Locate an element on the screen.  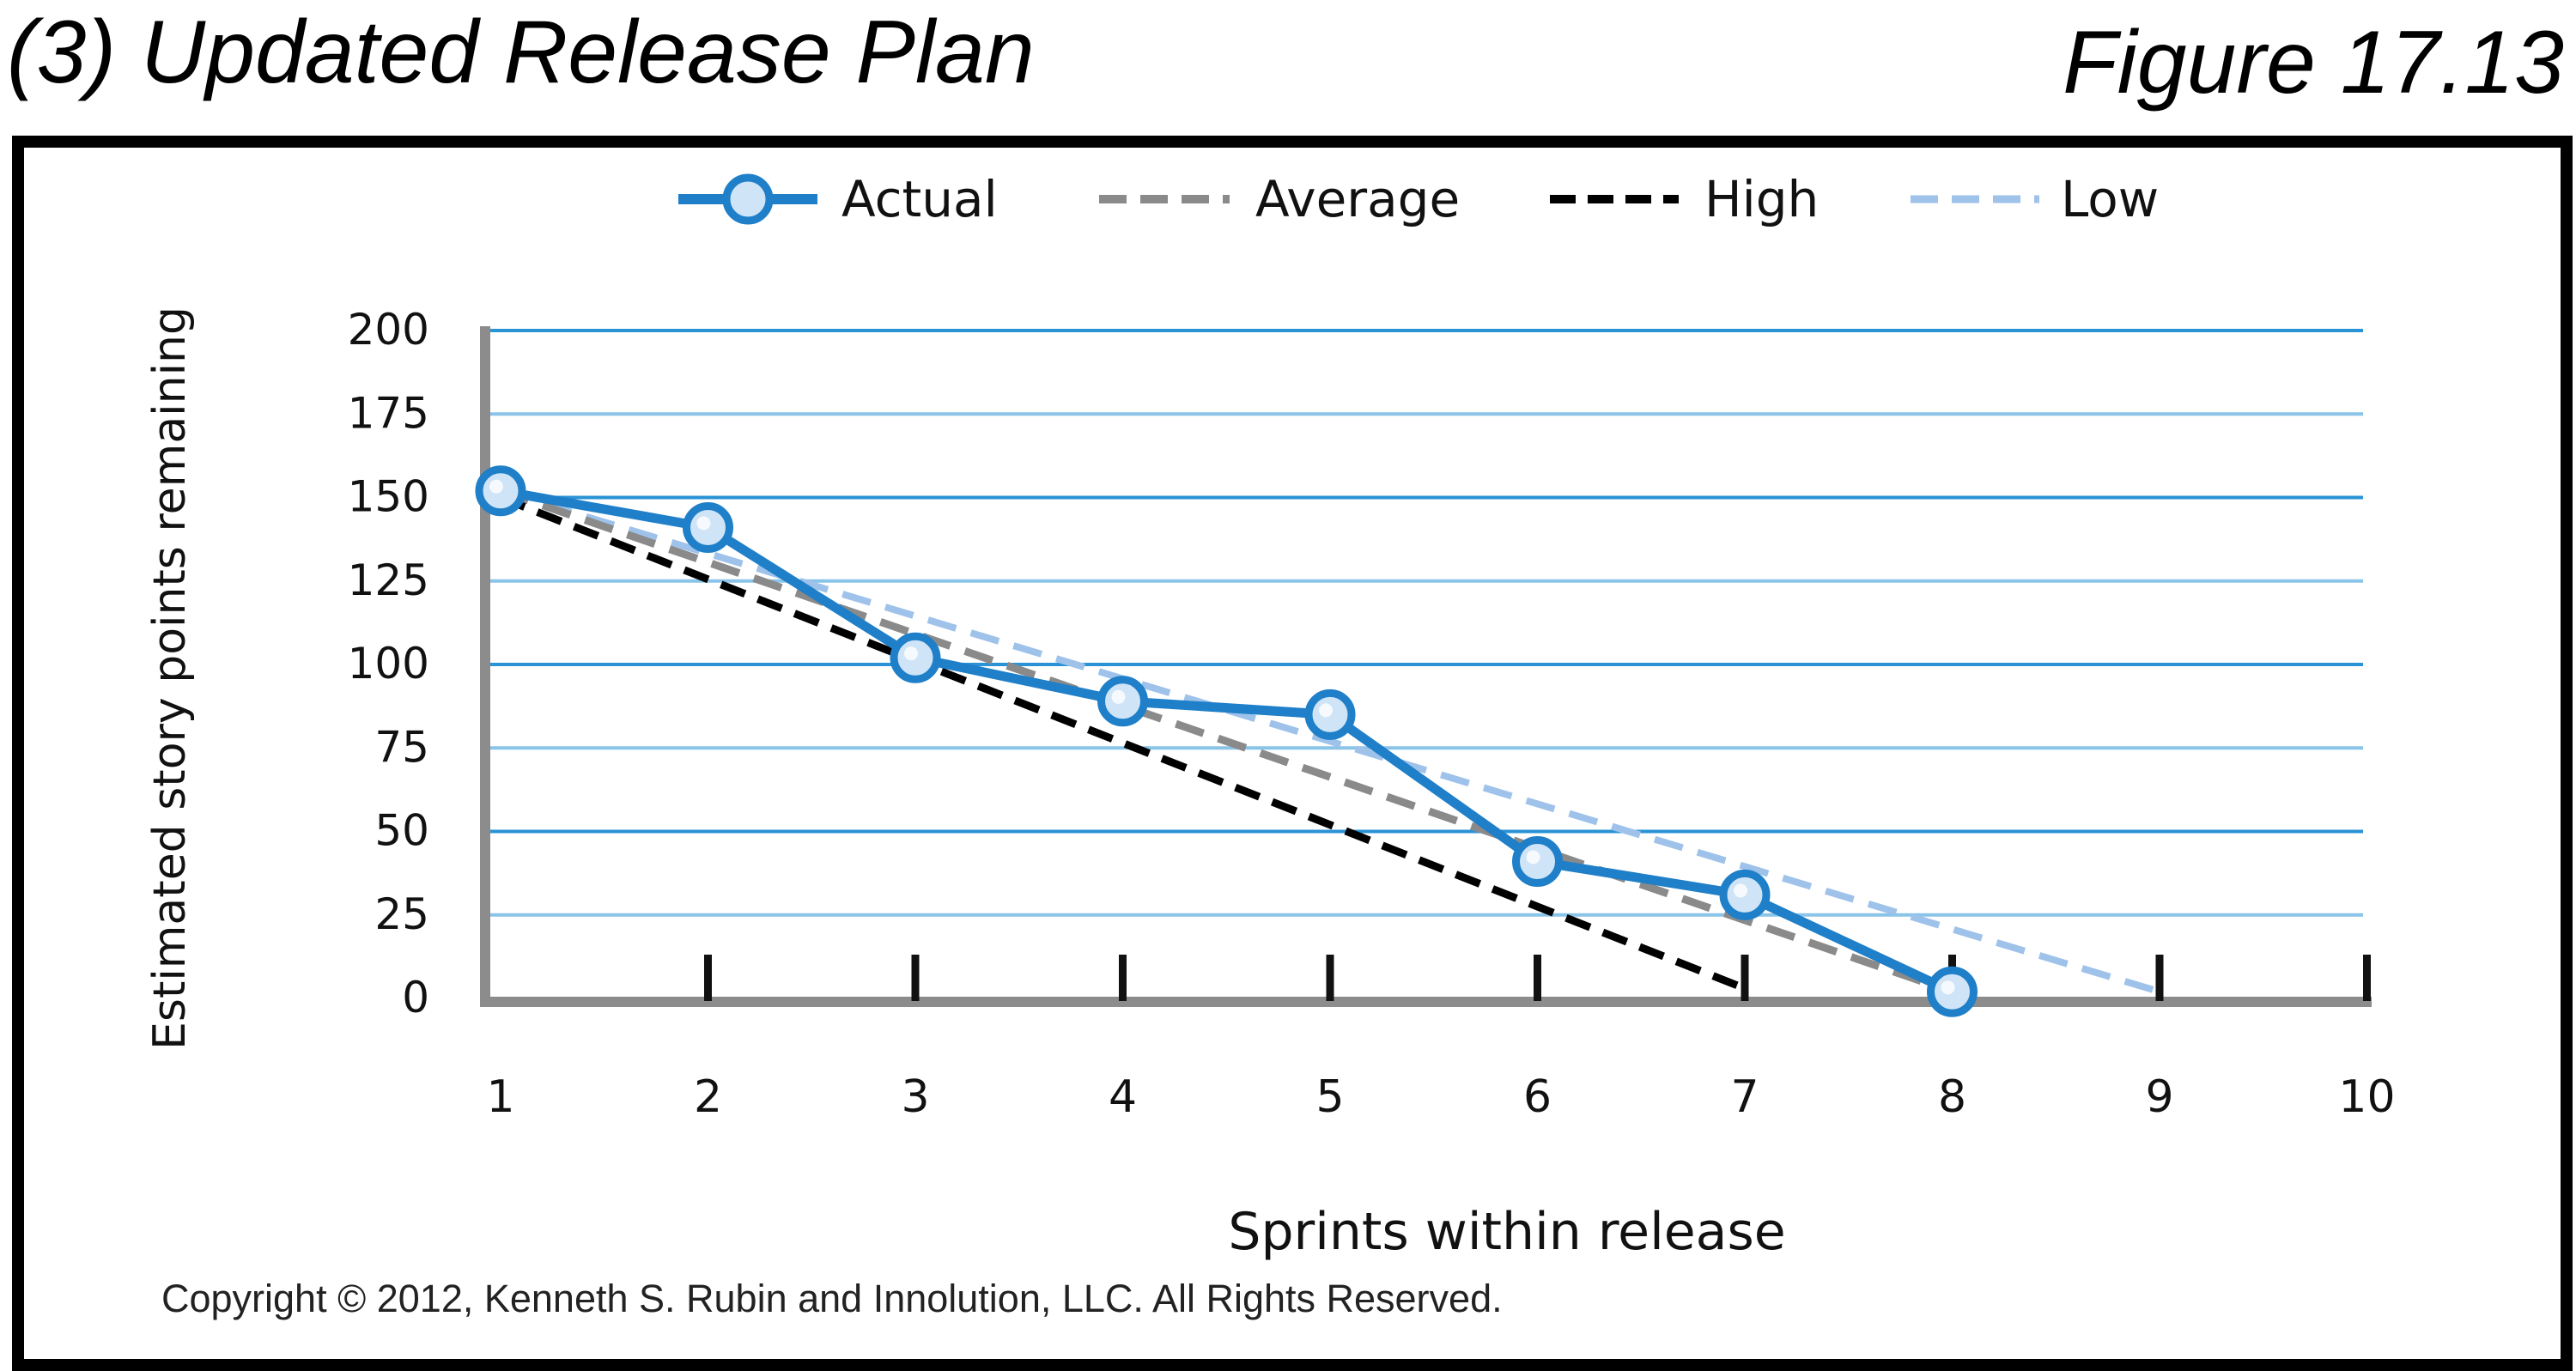
y-tick-label: 200 is located at coordinates (388, 330).